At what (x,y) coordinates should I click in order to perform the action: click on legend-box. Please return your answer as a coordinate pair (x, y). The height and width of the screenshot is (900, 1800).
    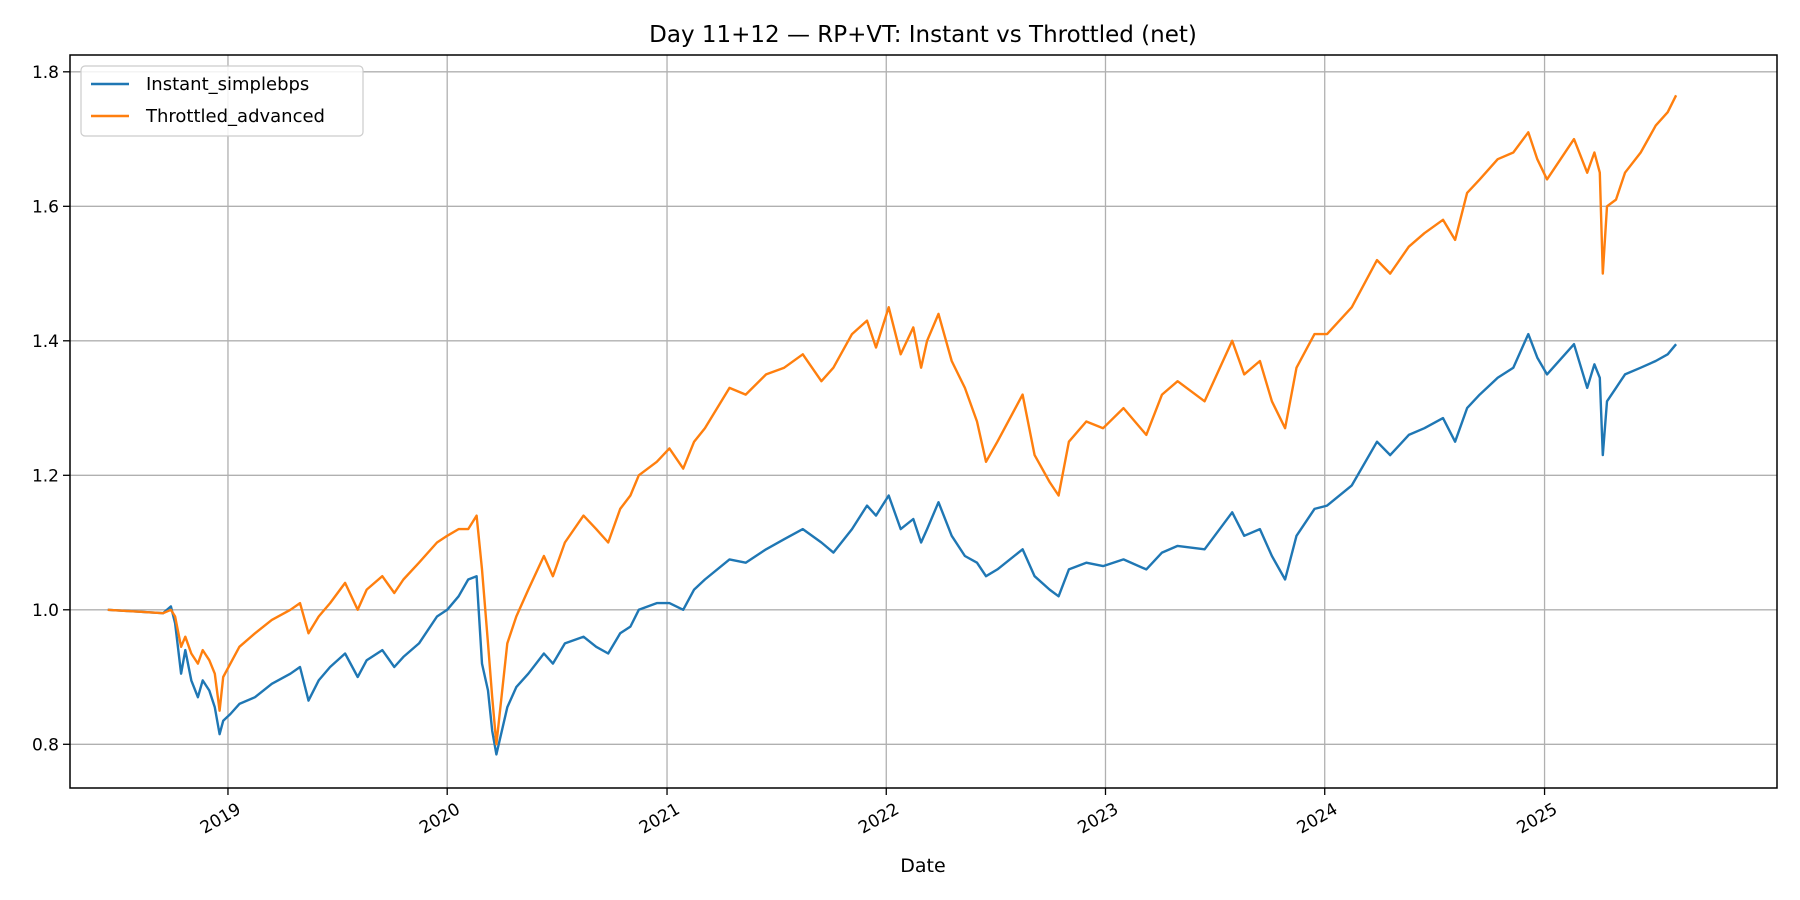
    Looking at the image, I should click on (222, 101).